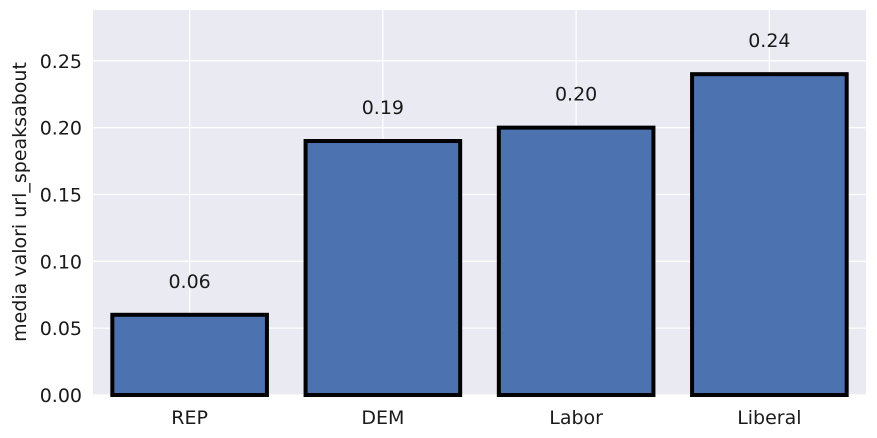 The height and width of the screenshot is (438, 877). Describe the element at coordinates (61, 62) in the screenshot. I see `y-tick-label: 0.25` at that location.